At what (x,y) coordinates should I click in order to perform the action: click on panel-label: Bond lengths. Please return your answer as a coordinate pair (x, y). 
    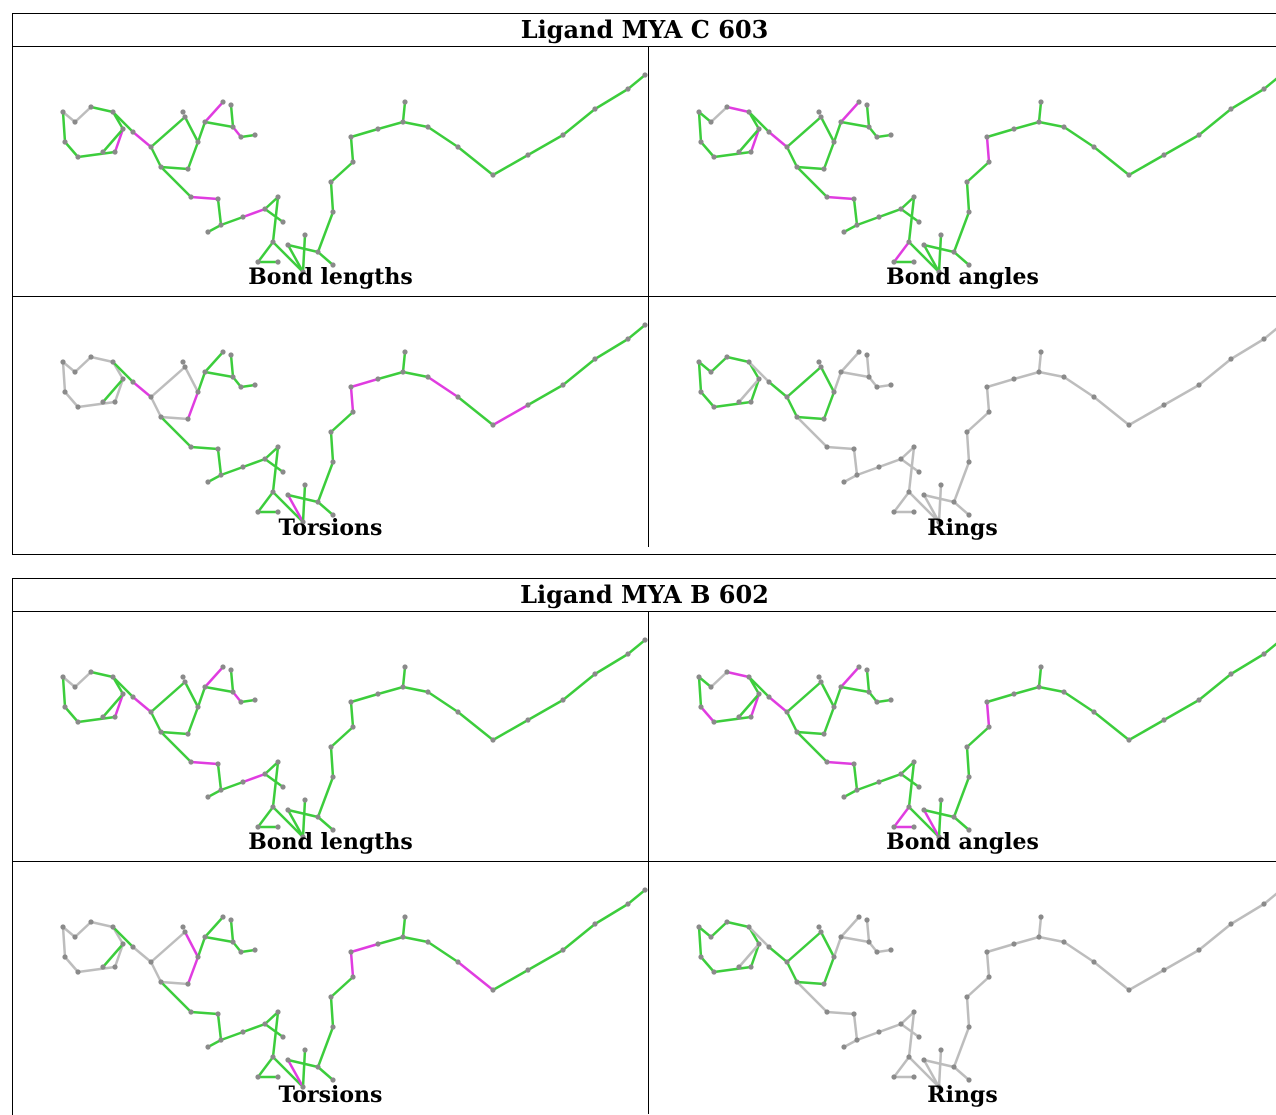
    Looking at the image, I should click on (330, 277).